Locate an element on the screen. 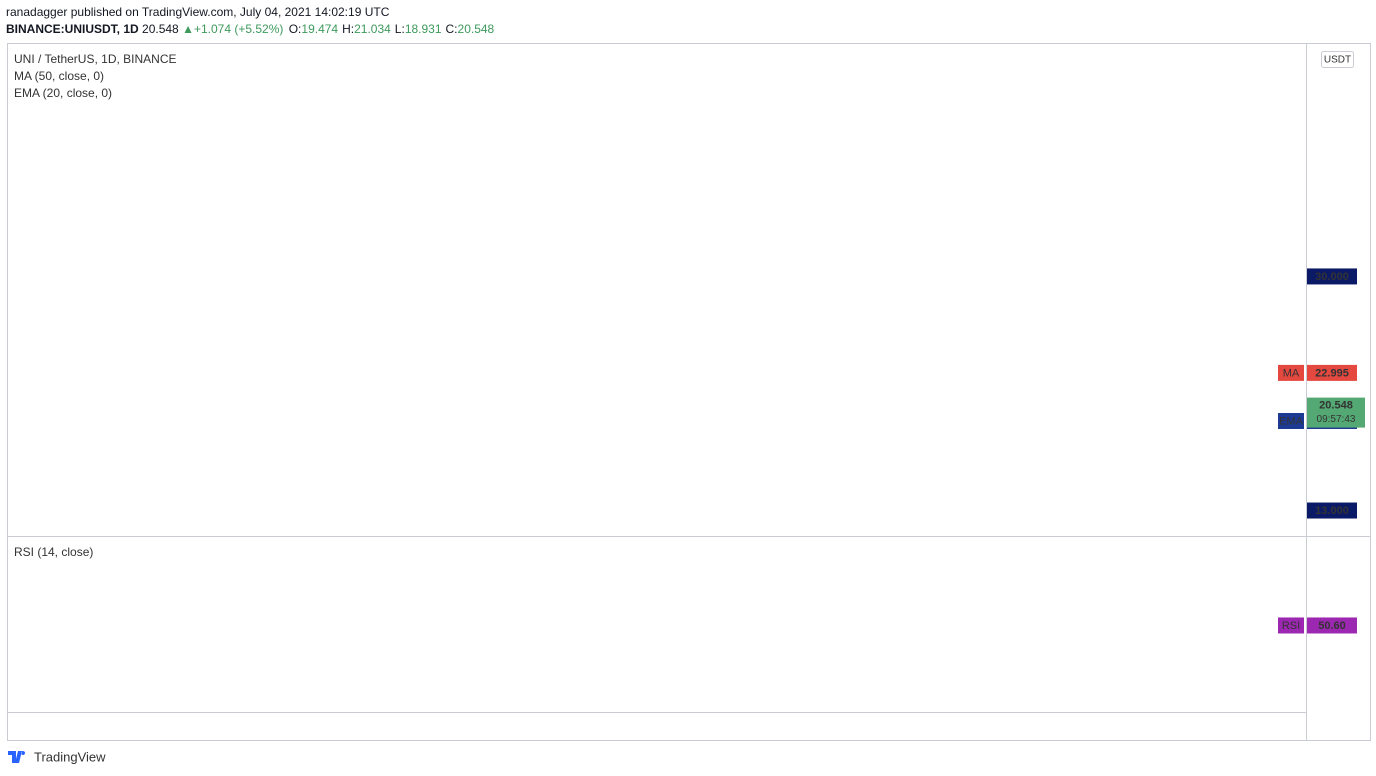  change: +1.074 (+5.52%) is located at coordinates (238, 29).